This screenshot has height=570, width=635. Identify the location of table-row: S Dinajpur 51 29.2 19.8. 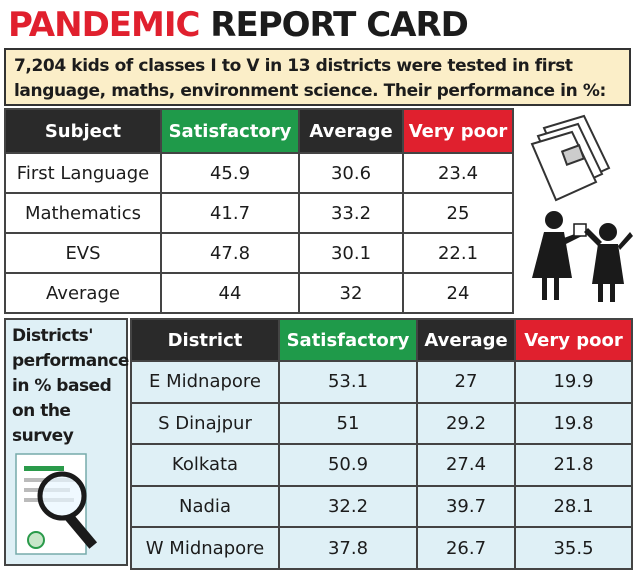
(381, 423).